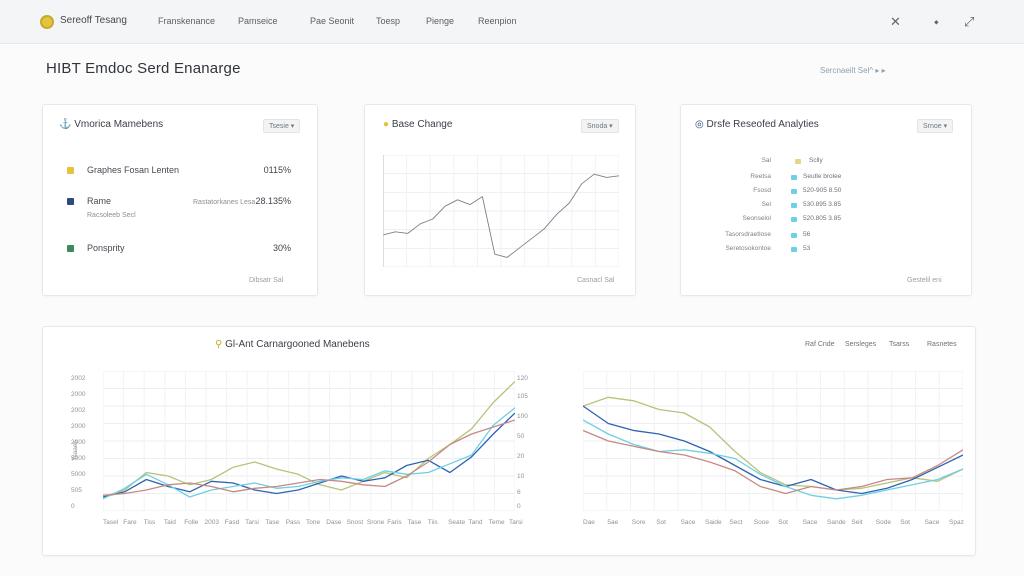 This screenshot has height=576, width=1024. Describe the element at coordinates (519, 492) in the screenshot. I see `right-tick: 6` at that location.